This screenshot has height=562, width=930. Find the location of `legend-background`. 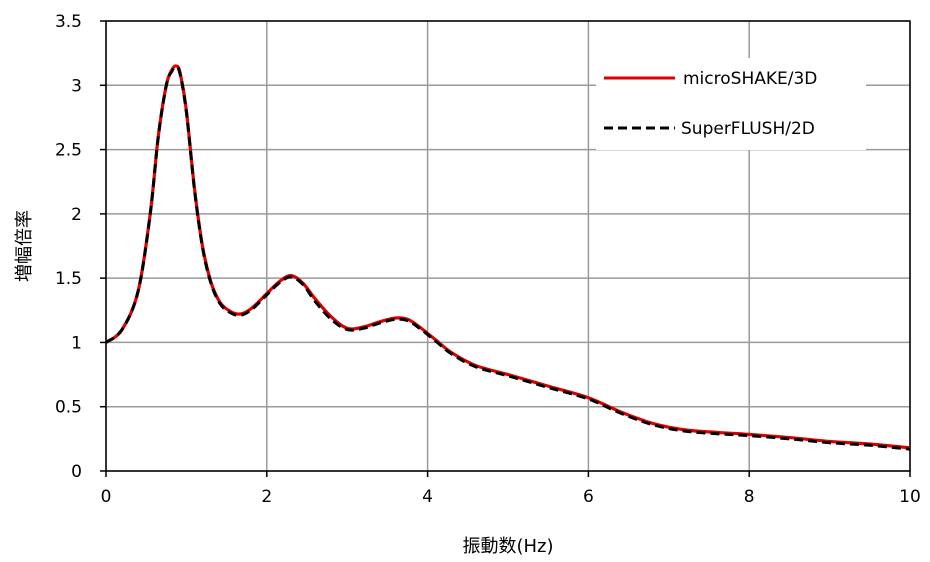

legend-background is located at coordinates (731, 104).